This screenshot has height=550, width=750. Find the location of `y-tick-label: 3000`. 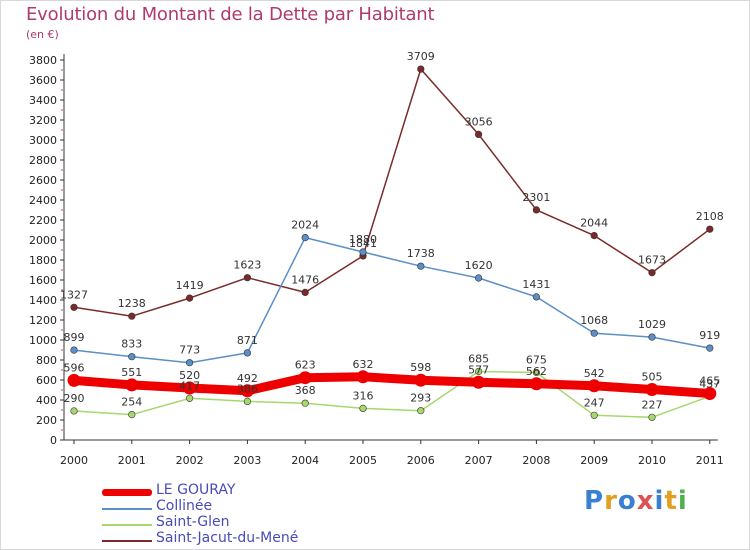

y-tick-label: 3000 is located at coordinates (43, 140).